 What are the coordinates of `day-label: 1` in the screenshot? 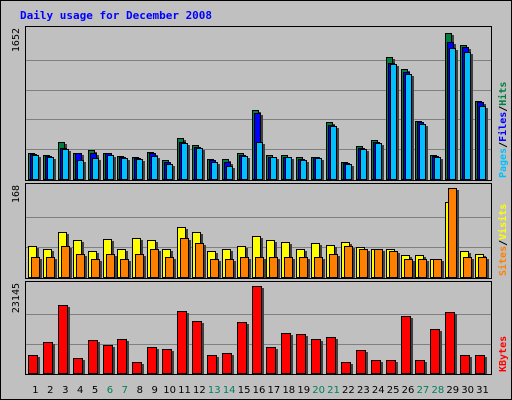 It's located at (35, 390).